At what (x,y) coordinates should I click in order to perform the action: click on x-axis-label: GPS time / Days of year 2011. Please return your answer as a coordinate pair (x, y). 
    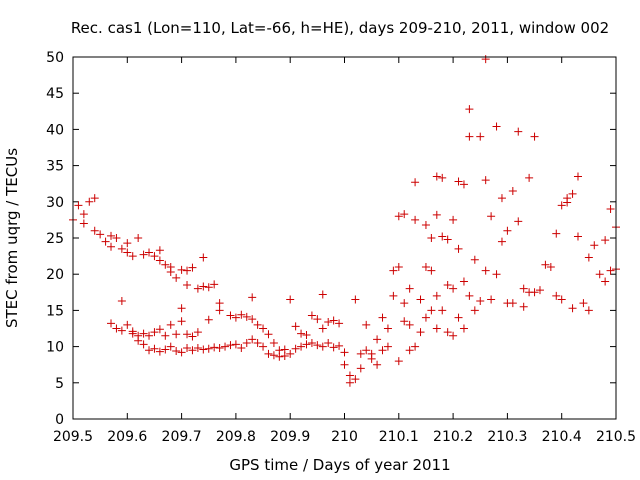
    Looking at the image, I should click on (339, 465).